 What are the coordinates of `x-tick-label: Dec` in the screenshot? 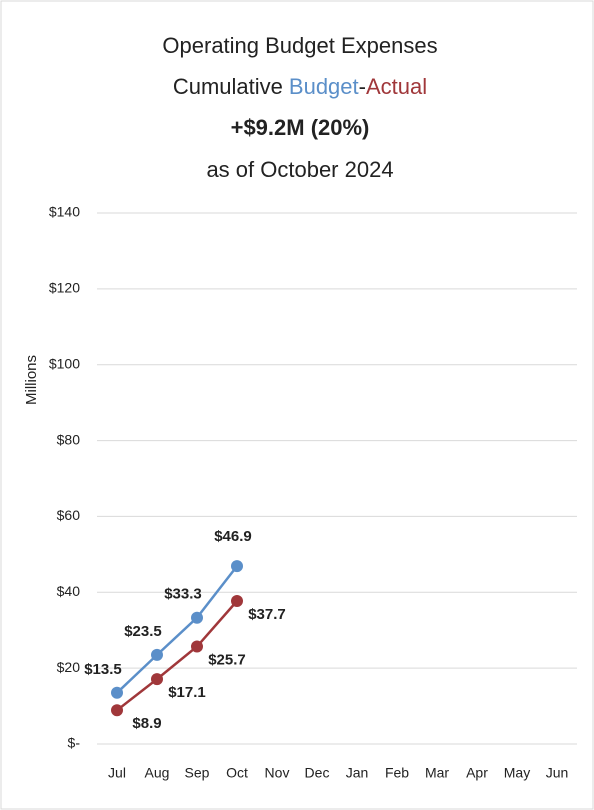 It's located at (317, 773).